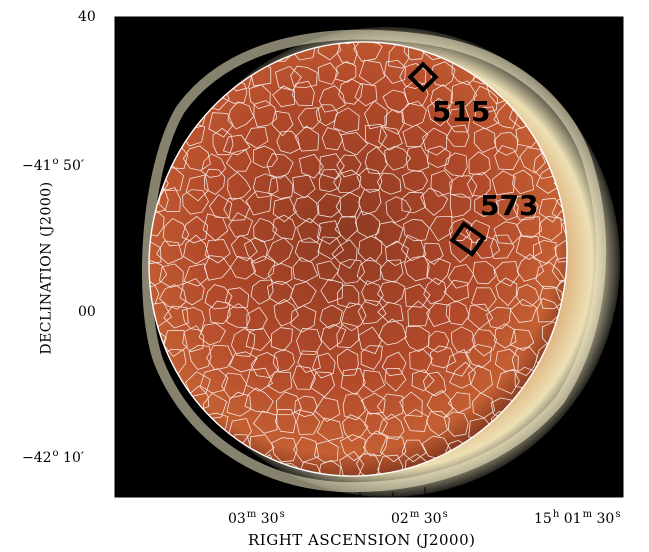 The image size is (649, 552). Describe the element at coordinates (53, 457) in the screenshot. I see `y-tick-label: −42o 10′` at that location.